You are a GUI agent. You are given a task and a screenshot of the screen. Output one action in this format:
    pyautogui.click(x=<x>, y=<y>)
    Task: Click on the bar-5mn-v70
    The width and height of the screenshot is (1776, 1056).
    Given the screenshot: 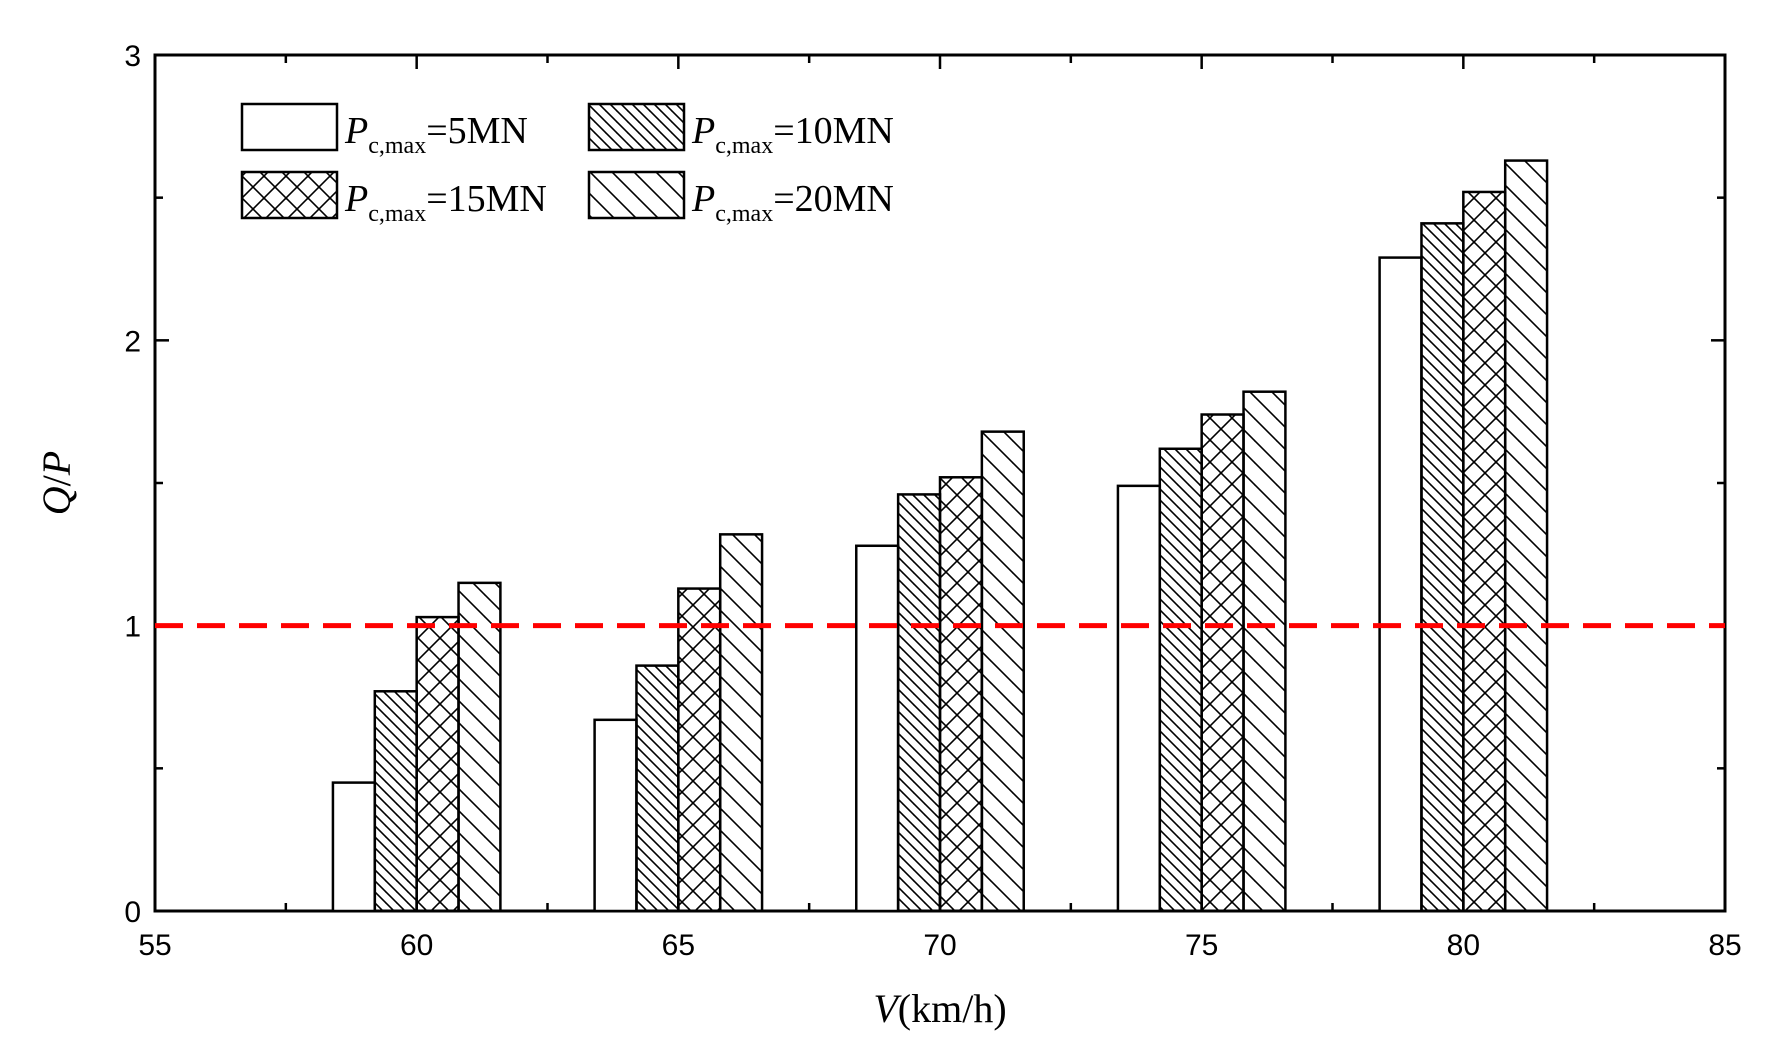 What is the action you would take?
    pyautogui.click(x=877, y=728)
    